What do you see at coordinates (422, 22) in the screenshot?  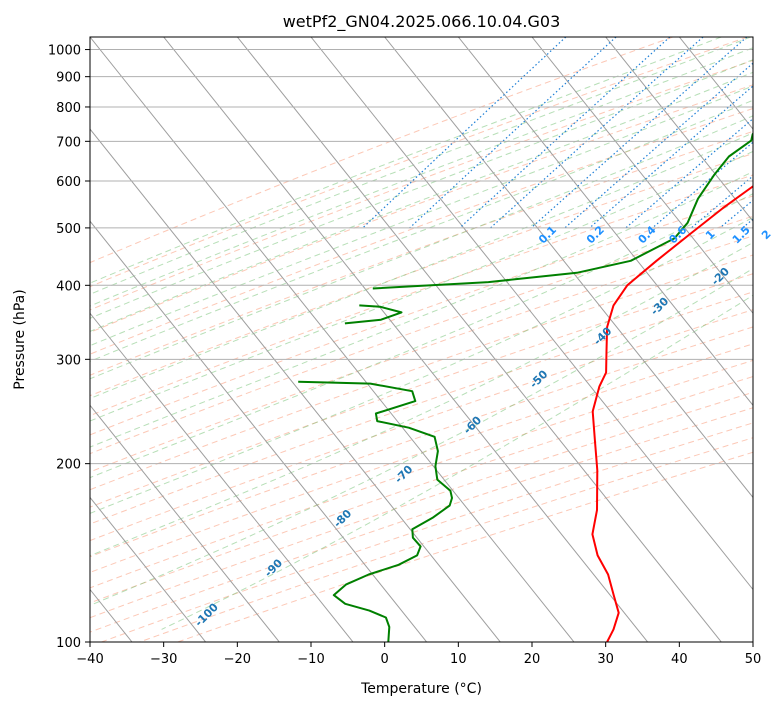 I see `chart-title: wetPf2_GN04.2025.066.10.04.G03` at bounding box center [422, 22].